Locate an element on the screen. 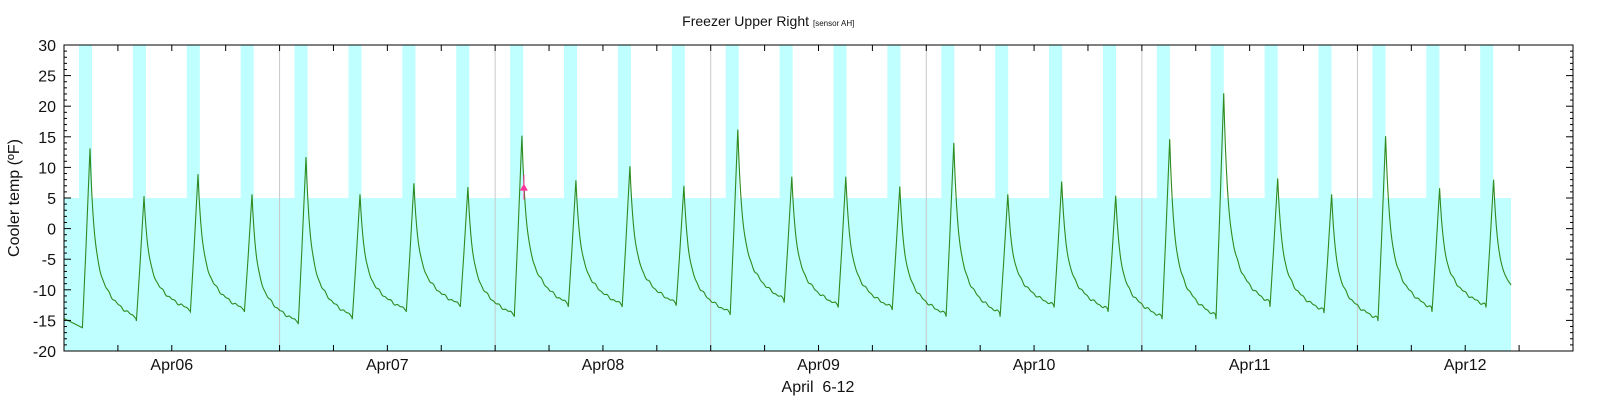 This screenshot has width=1600, height=400. y-tick-label: -10 is located at coordinates (44, 291).